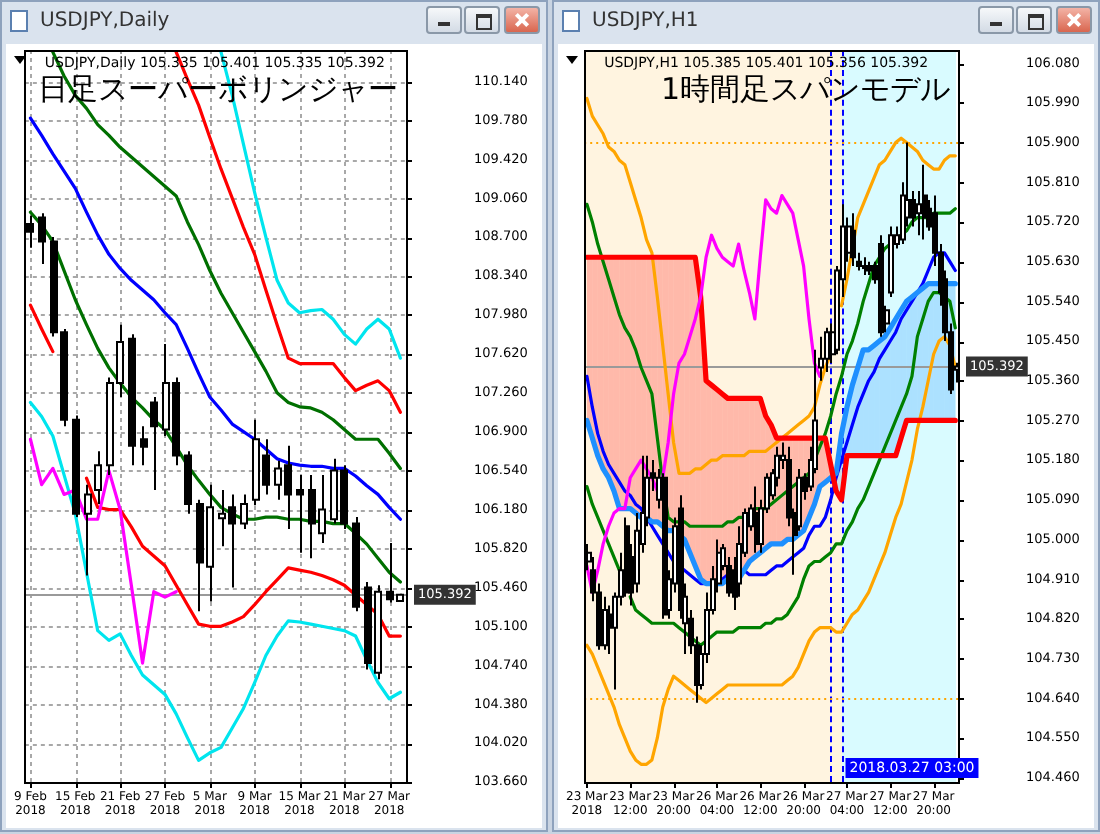 Image resolution: width=1100 pixels, height=834 pixels. Describe the element at coordinates (645, 21) in the screenshot. I see `chart-title: USDJPY,H1` at that location.